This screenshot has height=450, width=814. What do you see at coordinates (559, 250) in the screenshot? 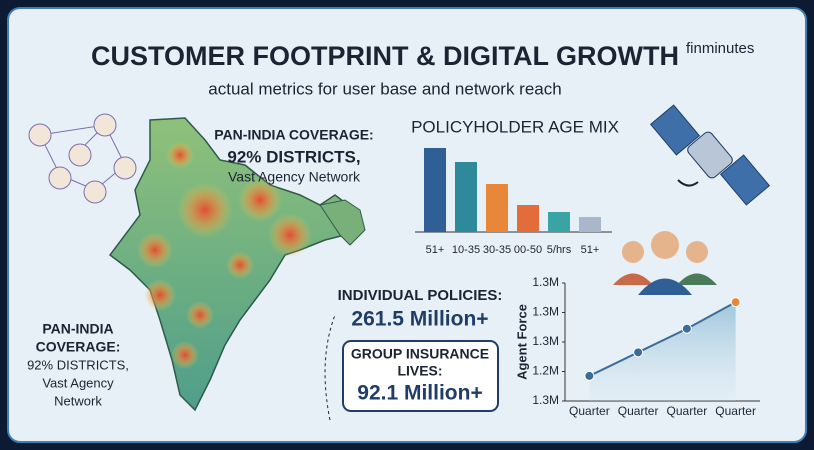
I see `x-tick-label: 5/hrs` at bounding box center [559, 250].